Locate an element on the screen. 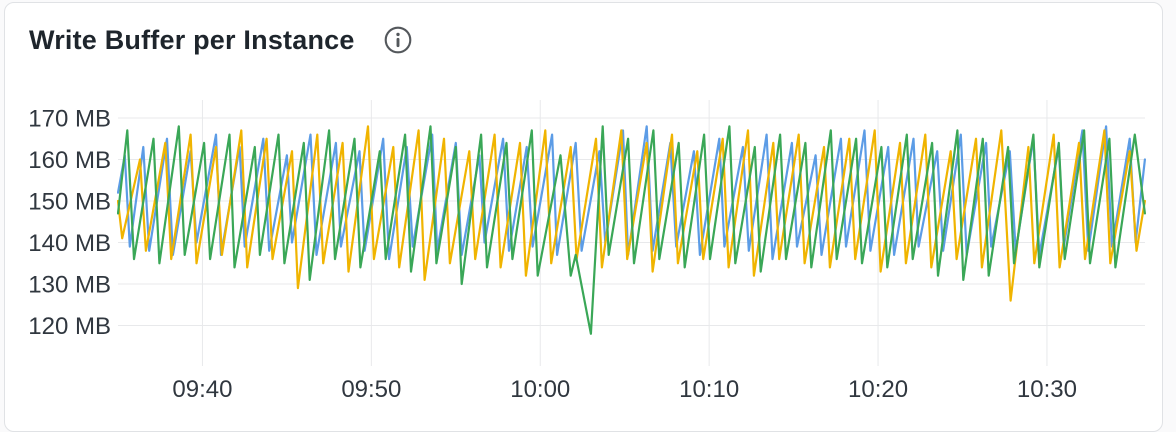 The image size is (1176, 432). y-axis-tick-label: 140 MB is located at coordinates (69, 243).